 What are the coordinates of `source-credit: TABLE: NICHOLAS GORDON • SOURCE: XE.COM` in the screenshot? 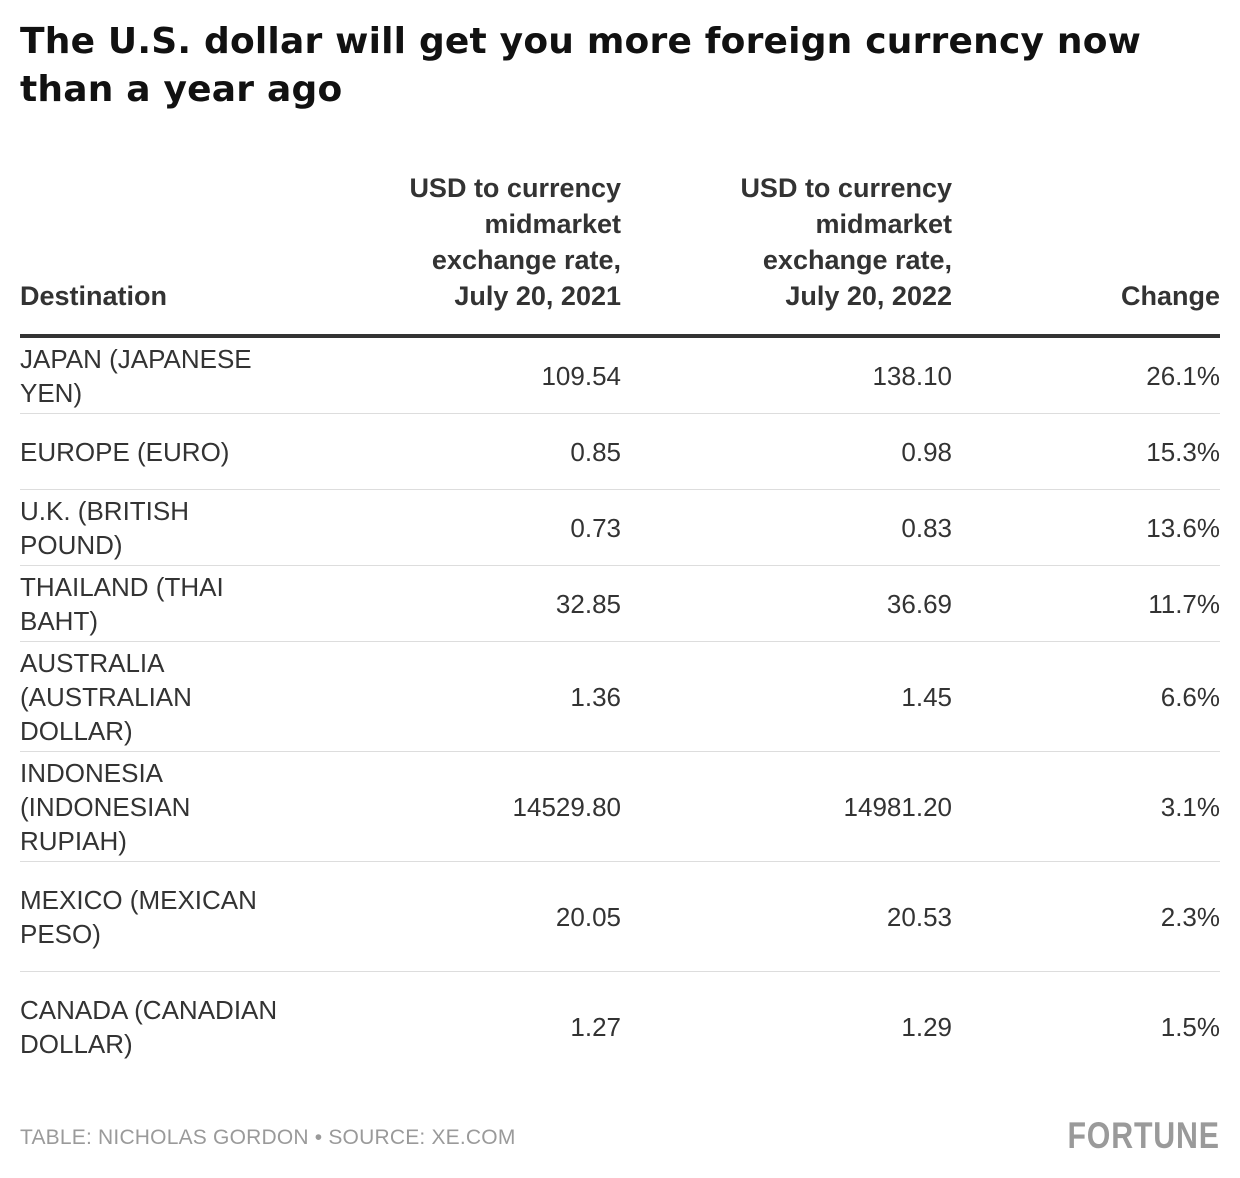 It's located at (268, 1137).